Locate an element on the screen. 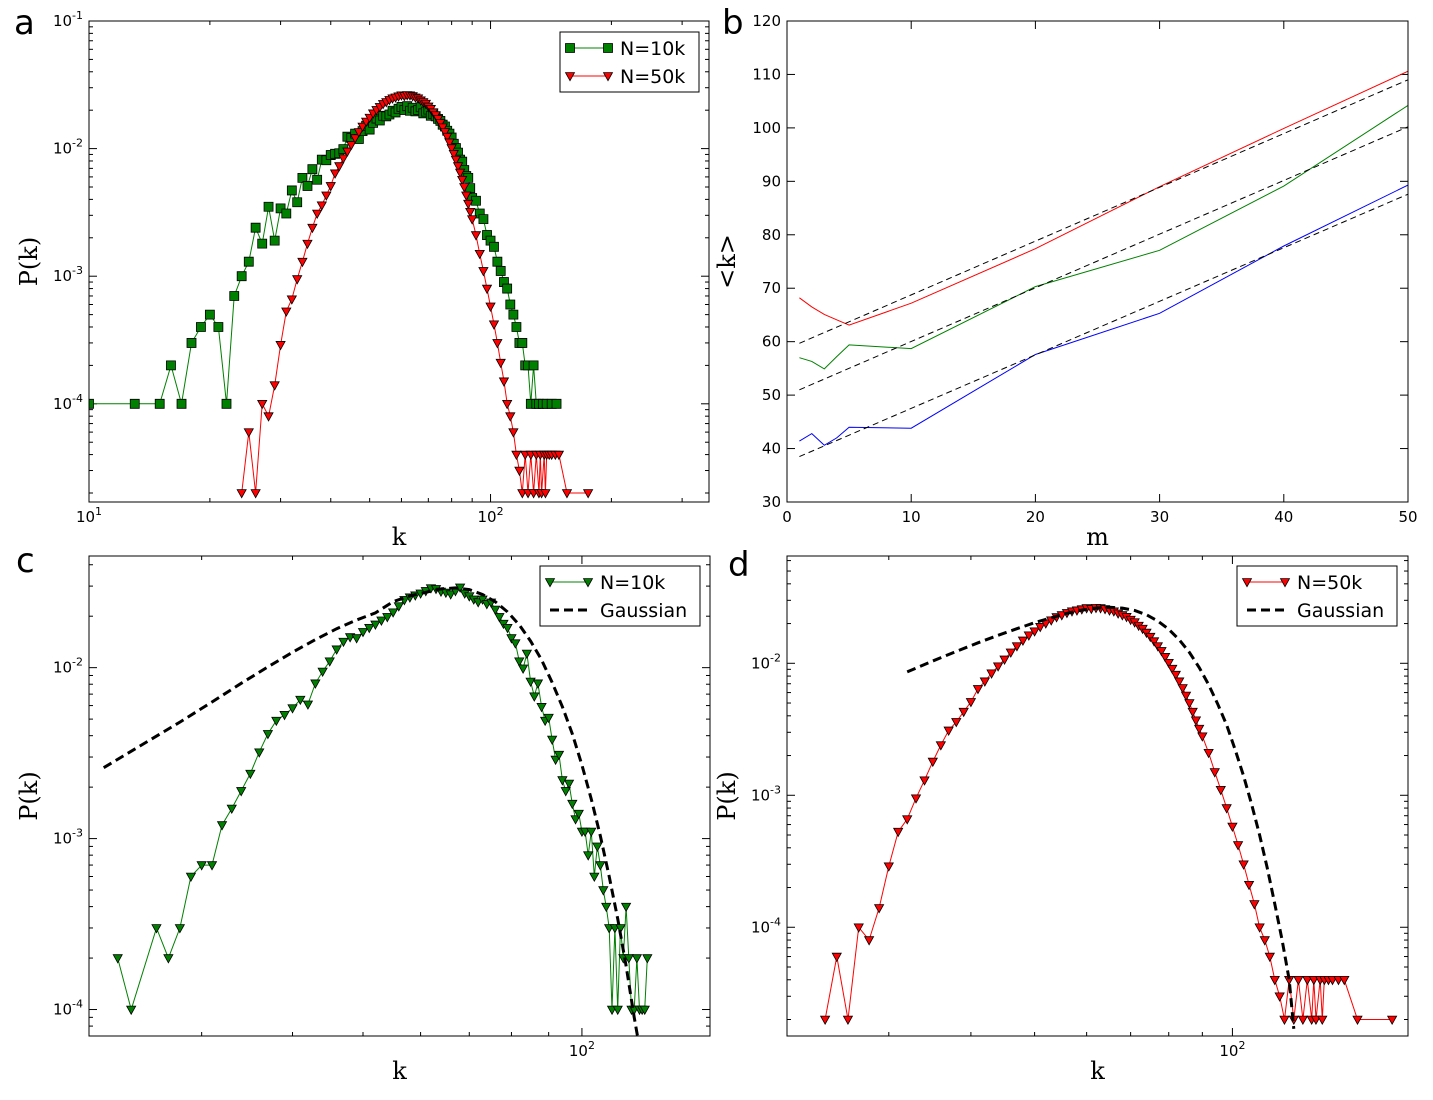 The height and width of the screenshot is (1100, 1433). panel-letter-a: a is located at coordinates (24, 23).